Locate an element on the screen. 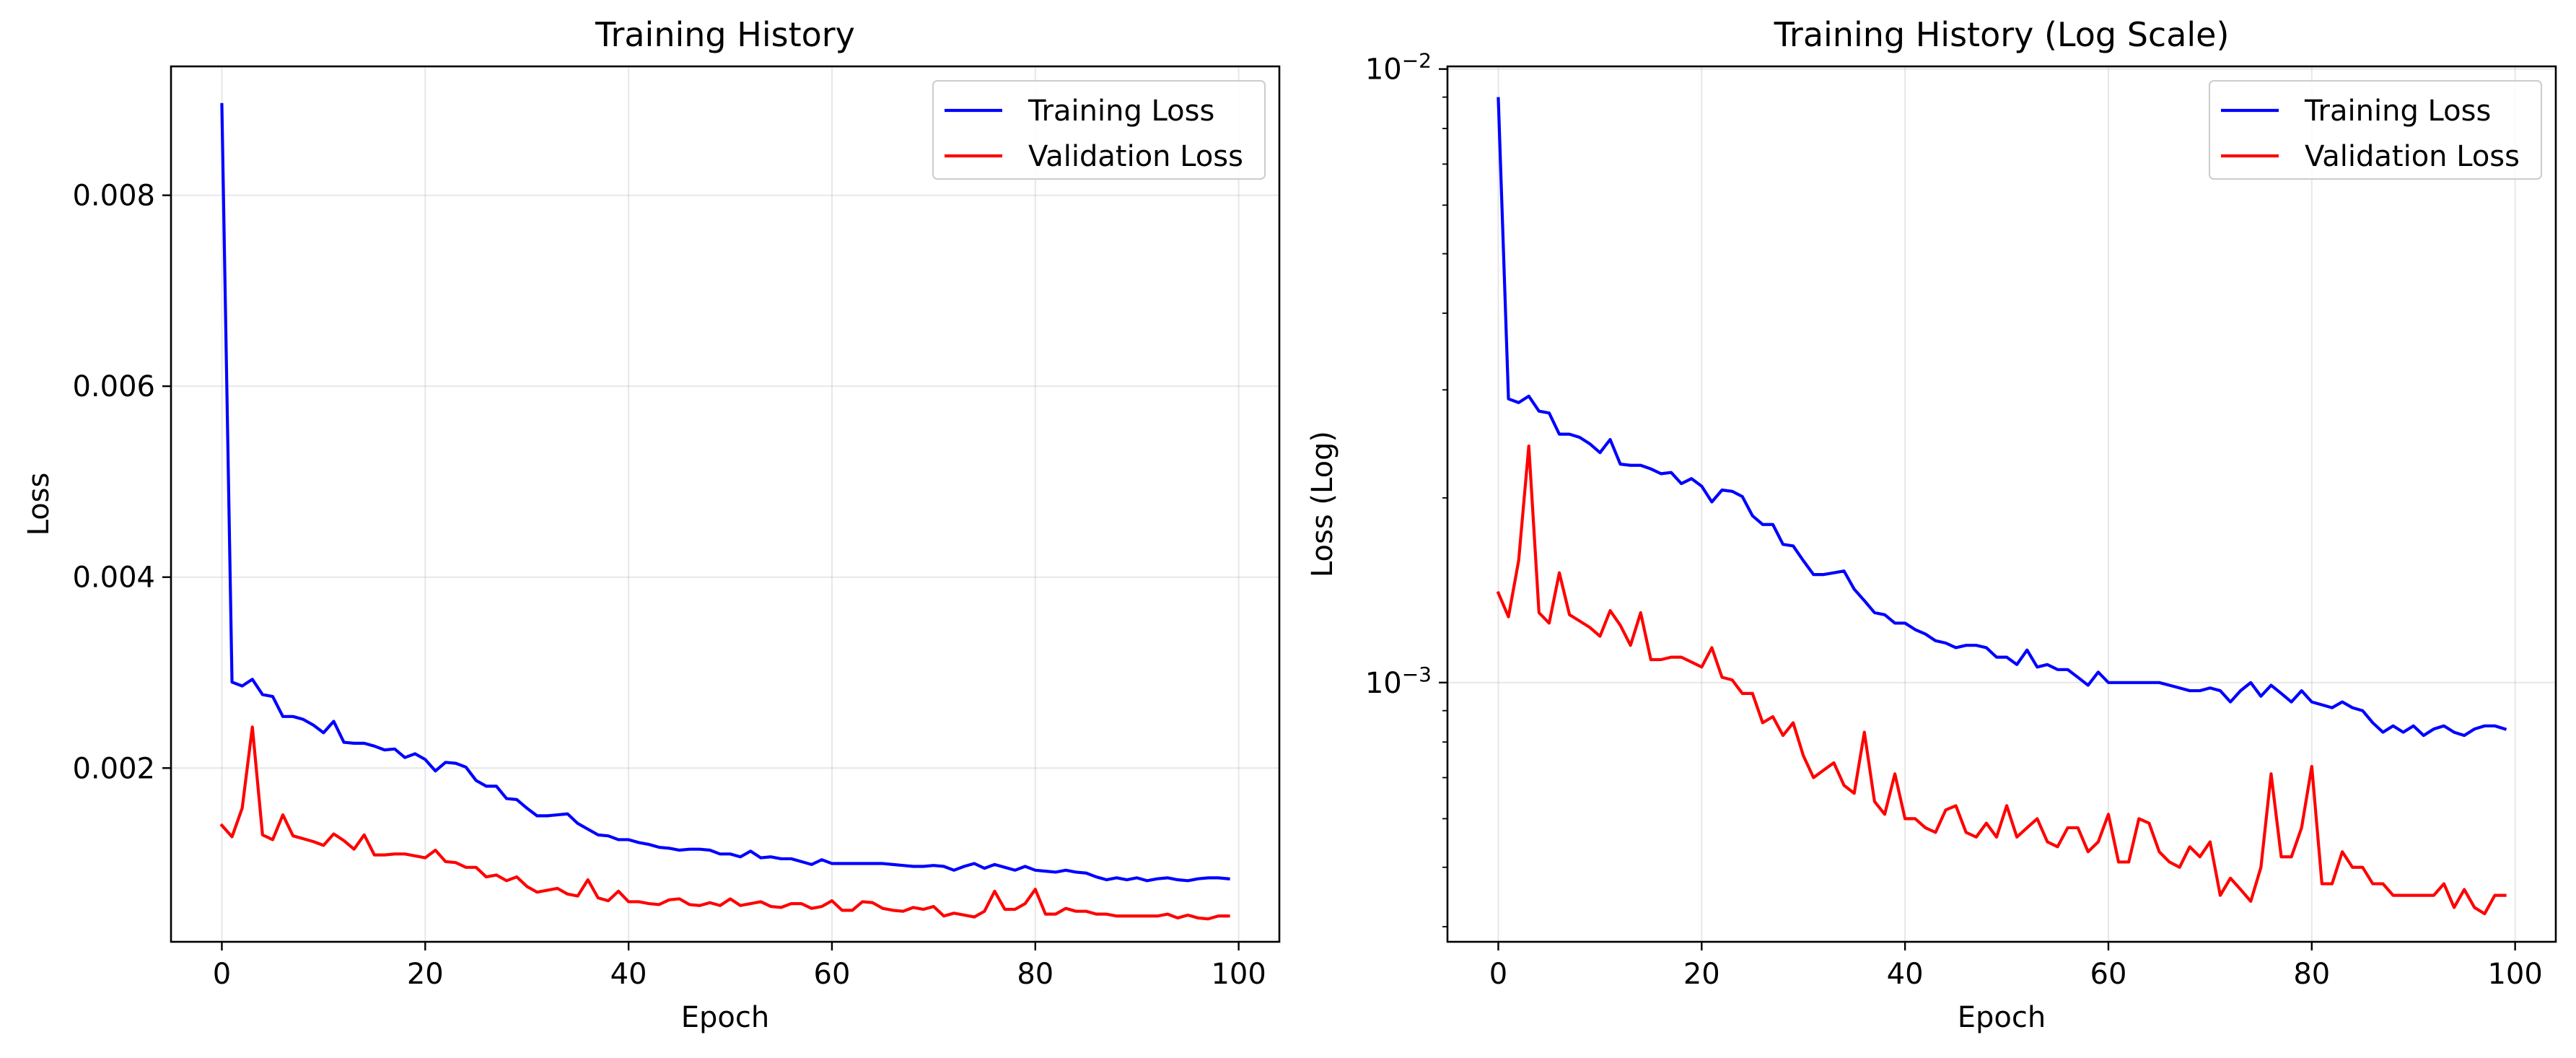  y-tick-label: 0.004 is located at coordinates (113, 578).